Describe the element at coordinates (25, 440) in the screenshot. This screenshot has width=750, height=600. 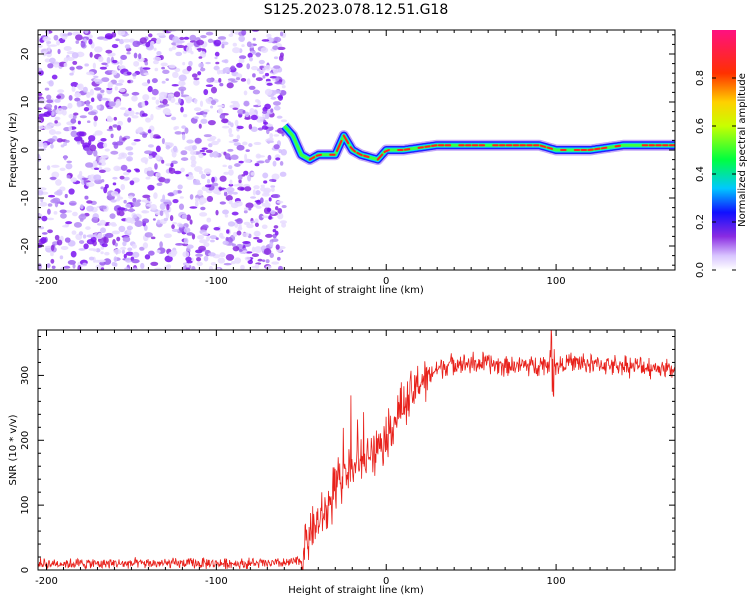
I see `snr-y-tick-label: 200` at that location.